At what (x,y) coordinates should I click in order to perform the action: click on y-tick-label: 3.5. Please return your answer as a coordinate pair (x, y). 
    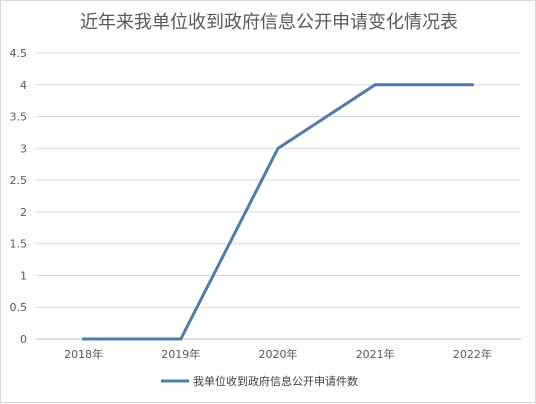
    Looking at the image, I should click on (19, 117).